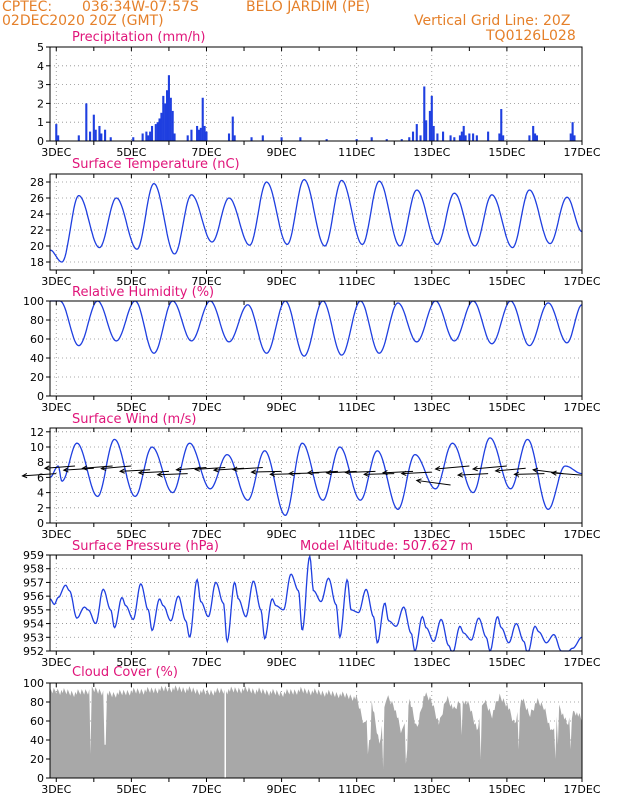  What do you see at coordinates (40, 508) in the screenshot?
I see `y-tick-label: 2` at bounding box center [40, 508].